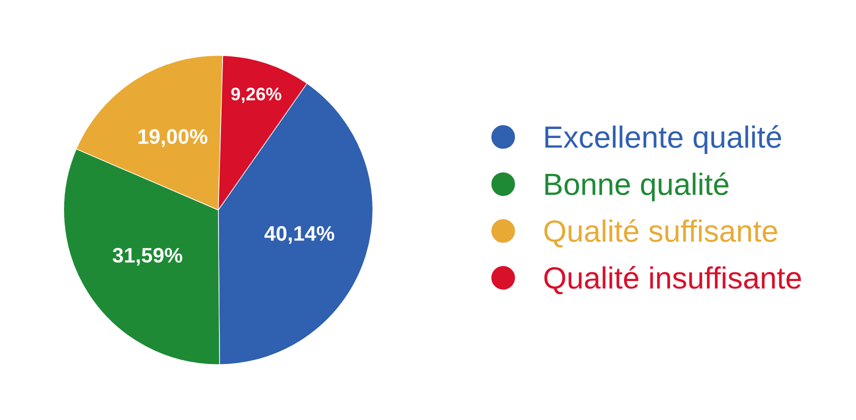  Describe the element at coordinates (636, 187) in the screenshot. I see `legend-label: Bonne qualité` at that location.